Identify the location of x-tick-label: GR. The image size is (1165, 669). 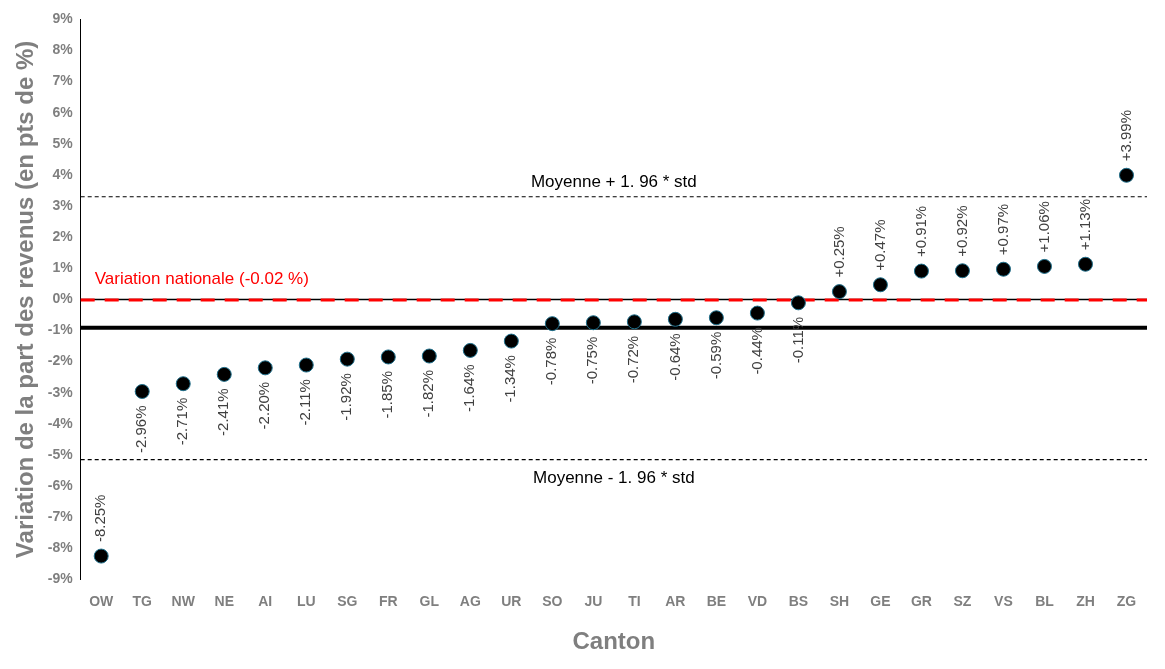
(921, 600).